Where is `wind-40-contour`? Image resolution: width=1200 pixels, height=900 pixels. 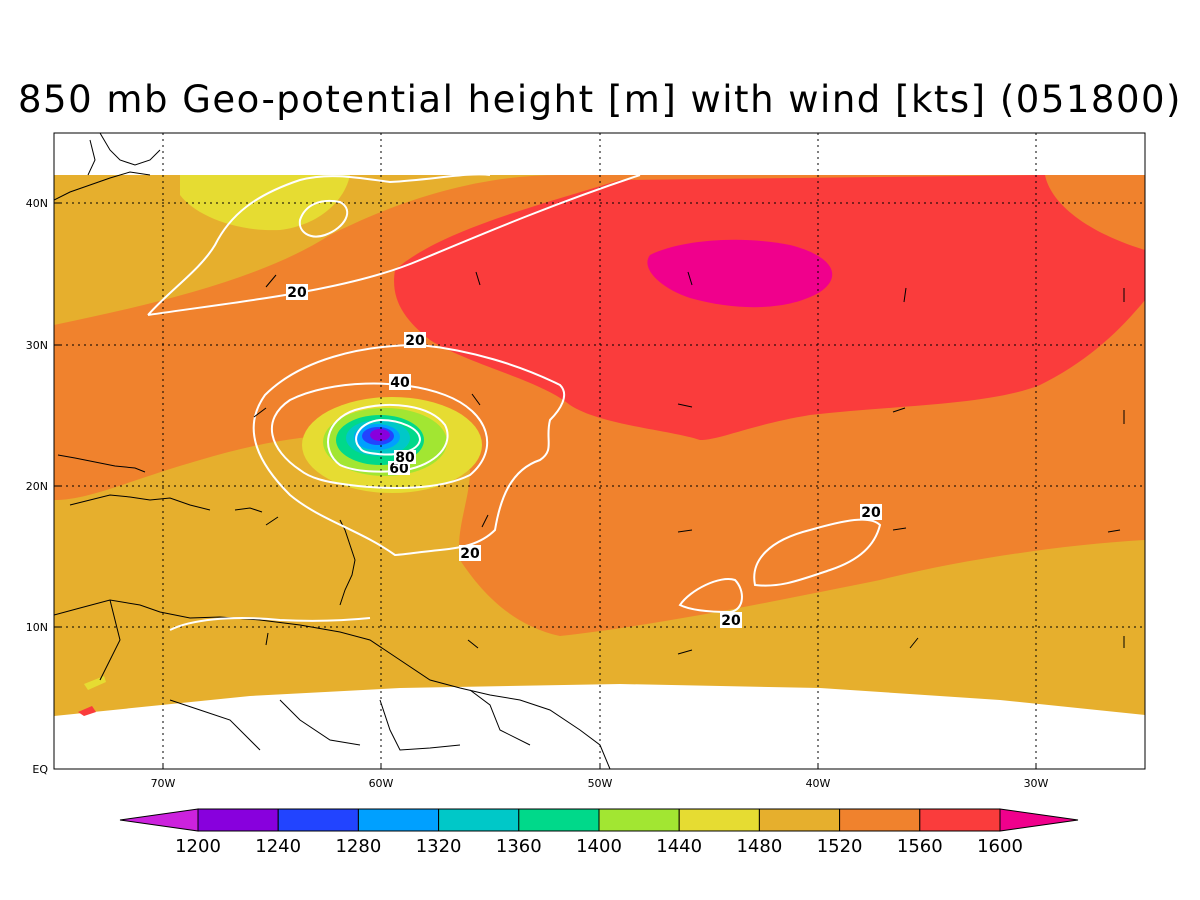 wind-40-contour is located at coordinates (380, 435).